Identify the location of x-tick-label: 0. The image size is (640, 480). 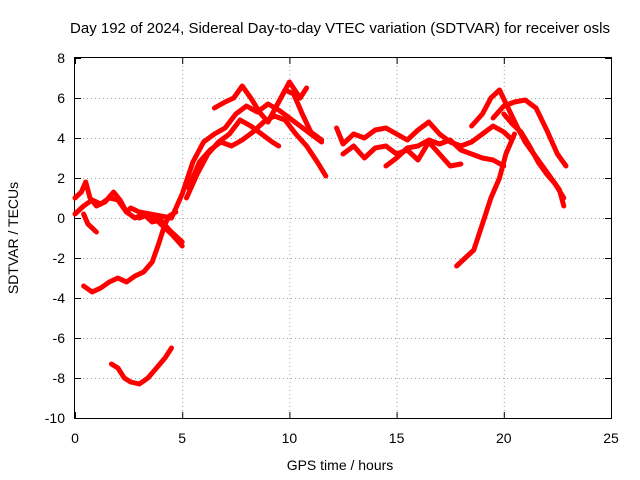
(75, 438).